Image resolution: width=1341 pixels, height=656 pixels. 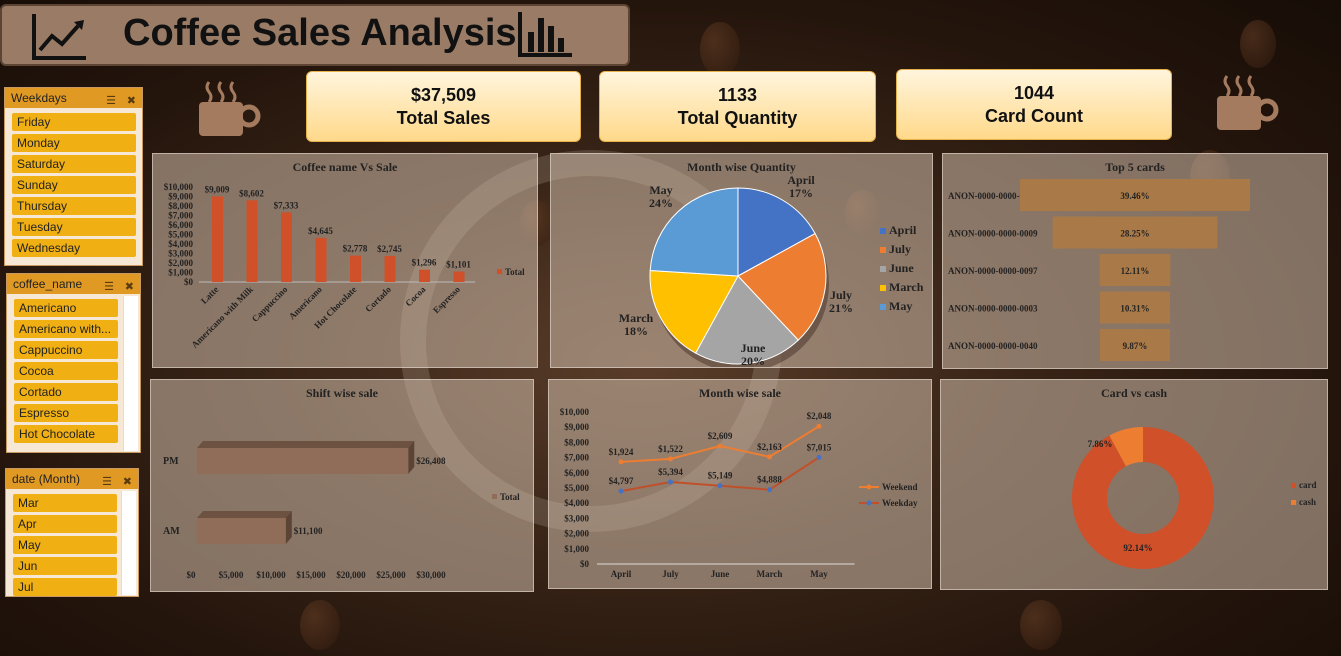 I want to click on legend-label: June, so click(x=901, y=268).